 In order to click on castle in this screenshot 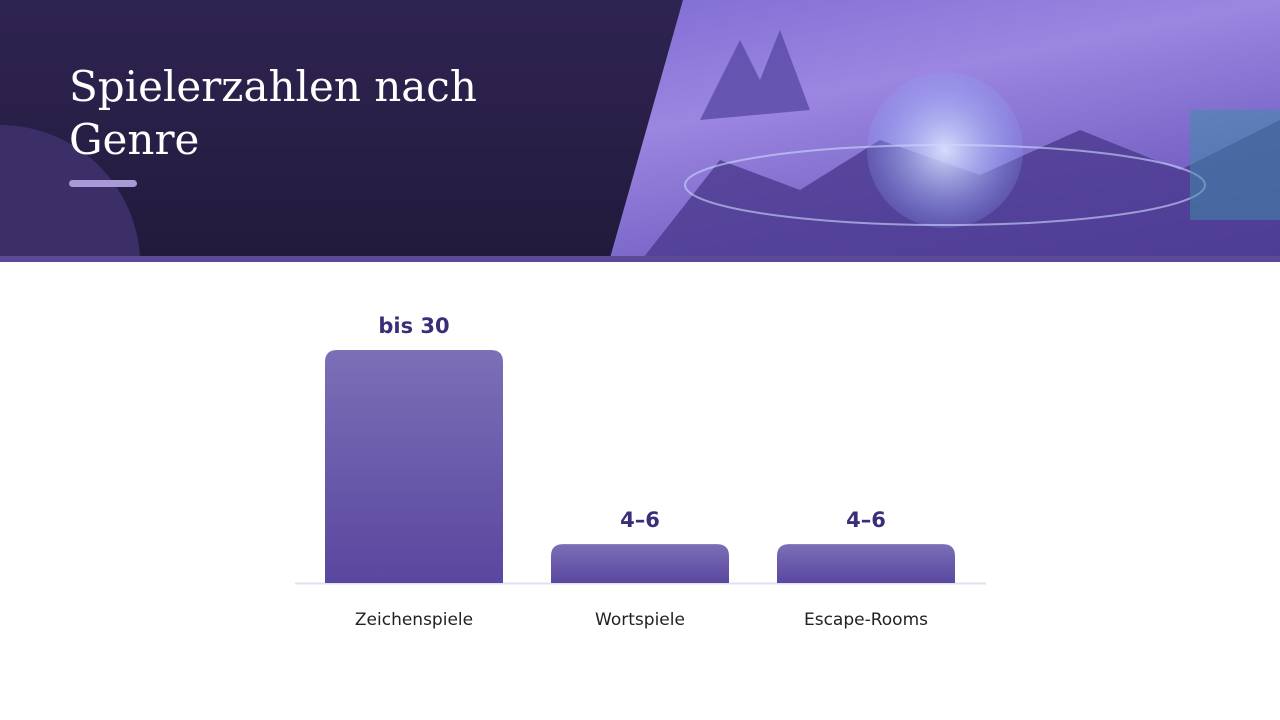, I will do `click(755, 75)`.